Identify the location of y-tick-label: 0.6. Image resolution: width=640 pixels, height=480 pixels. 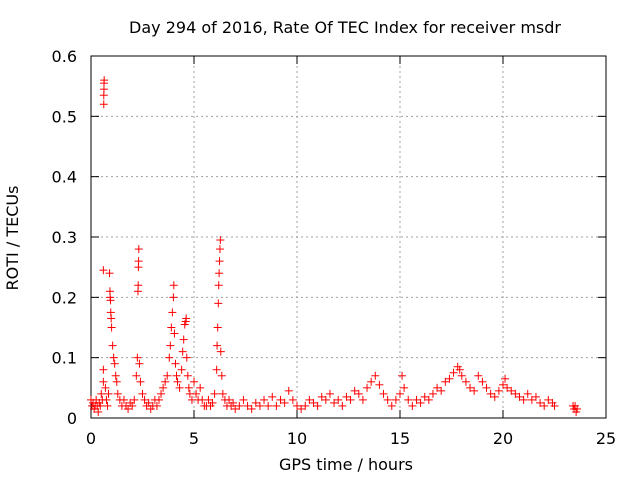
(64, 56).